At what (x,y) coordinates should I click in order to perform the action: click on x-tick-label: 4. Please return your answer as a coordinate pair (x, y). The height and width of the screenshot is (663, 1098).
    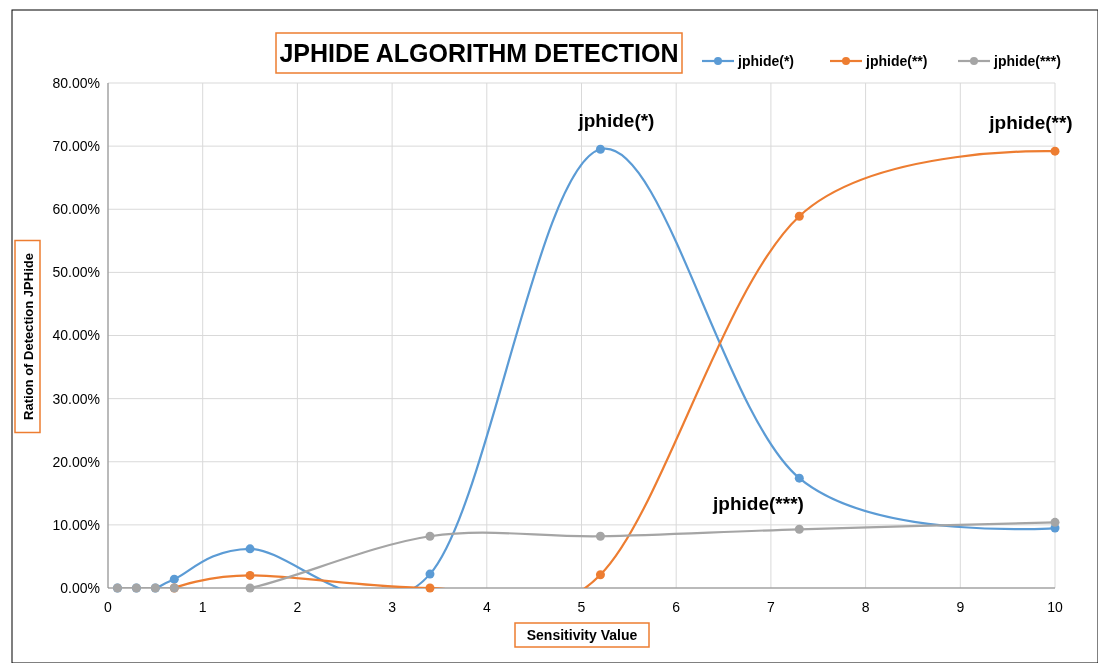
    Looking at the image, I should click on (486, 607).